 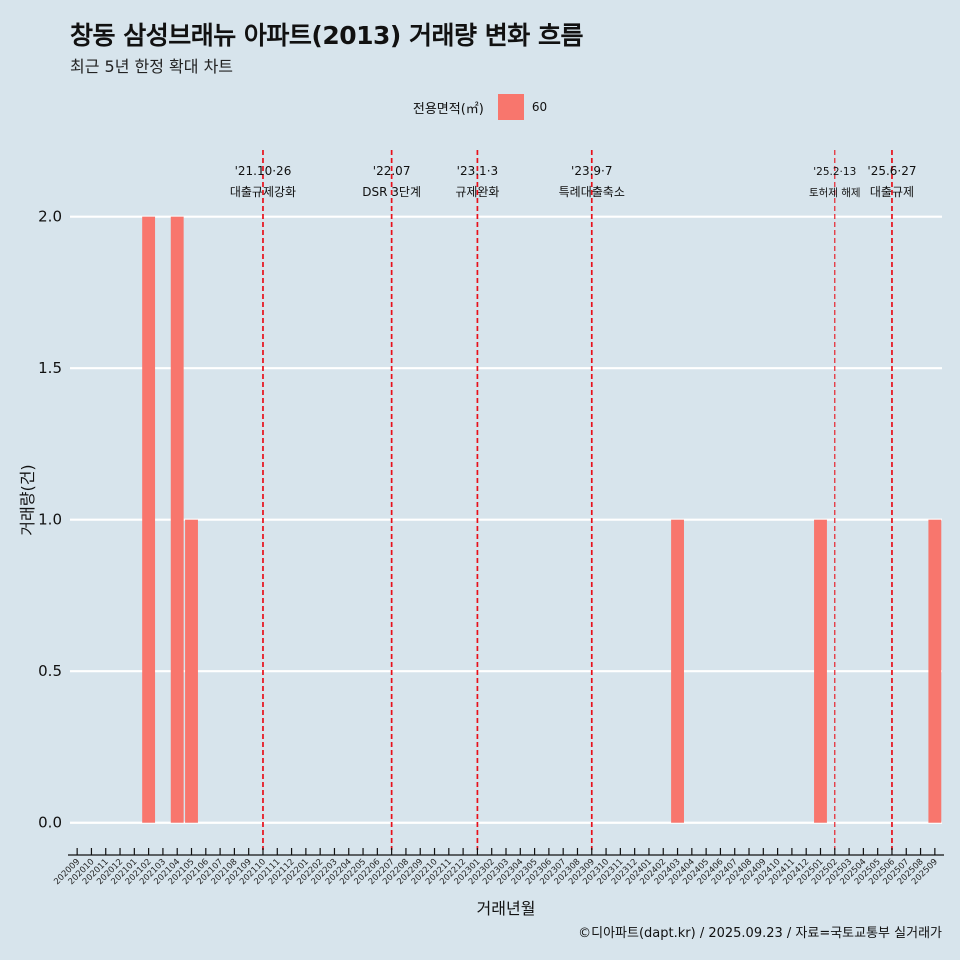 What do you see at coordinates (448, 109) in the screenshot?
I see `legend-title: 전용면적(㎡)` at bounding box center [448, 109].